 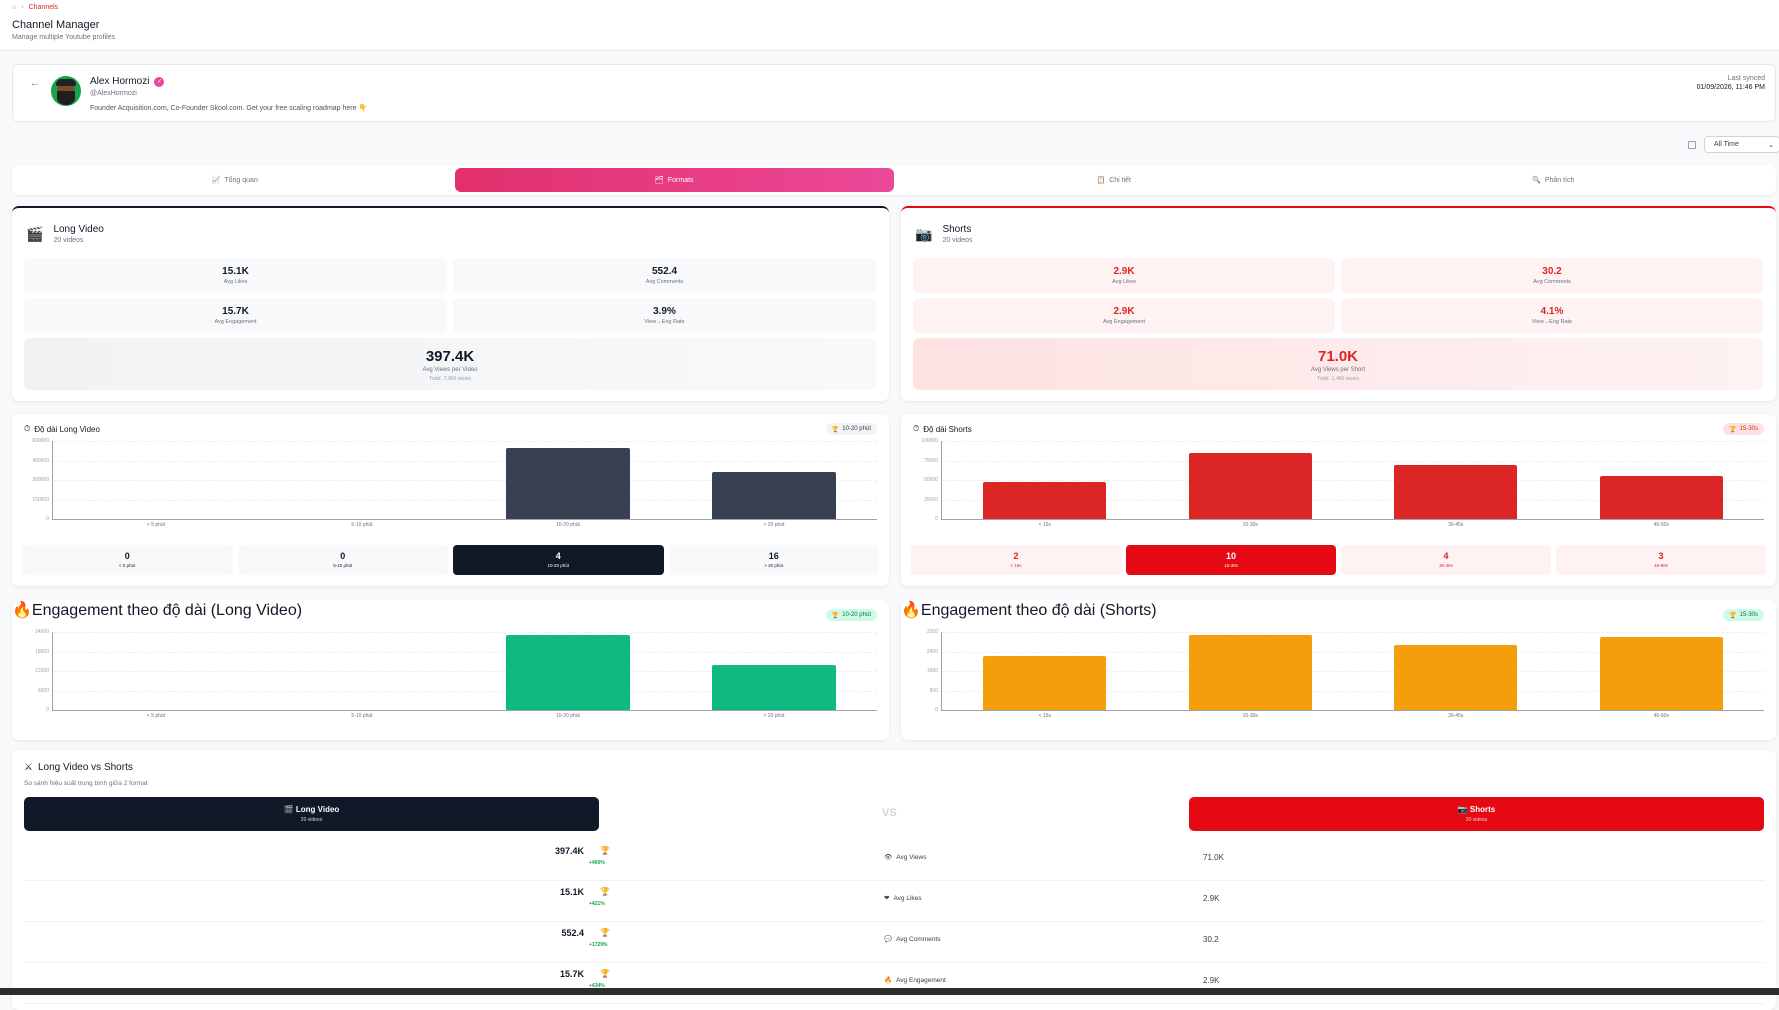 What do you see at coordinates (40, 460) in the screenshot?
I see `y-tick: 450000` at bounding box center [40, 460].